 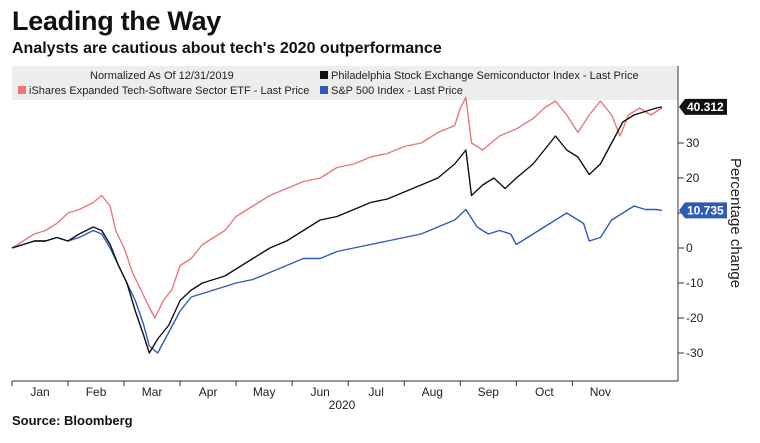 What do you see at coordinates (96, 392) in the screenshot?
I see `x-tick-label: Feb` at bounding box center [96, 392].